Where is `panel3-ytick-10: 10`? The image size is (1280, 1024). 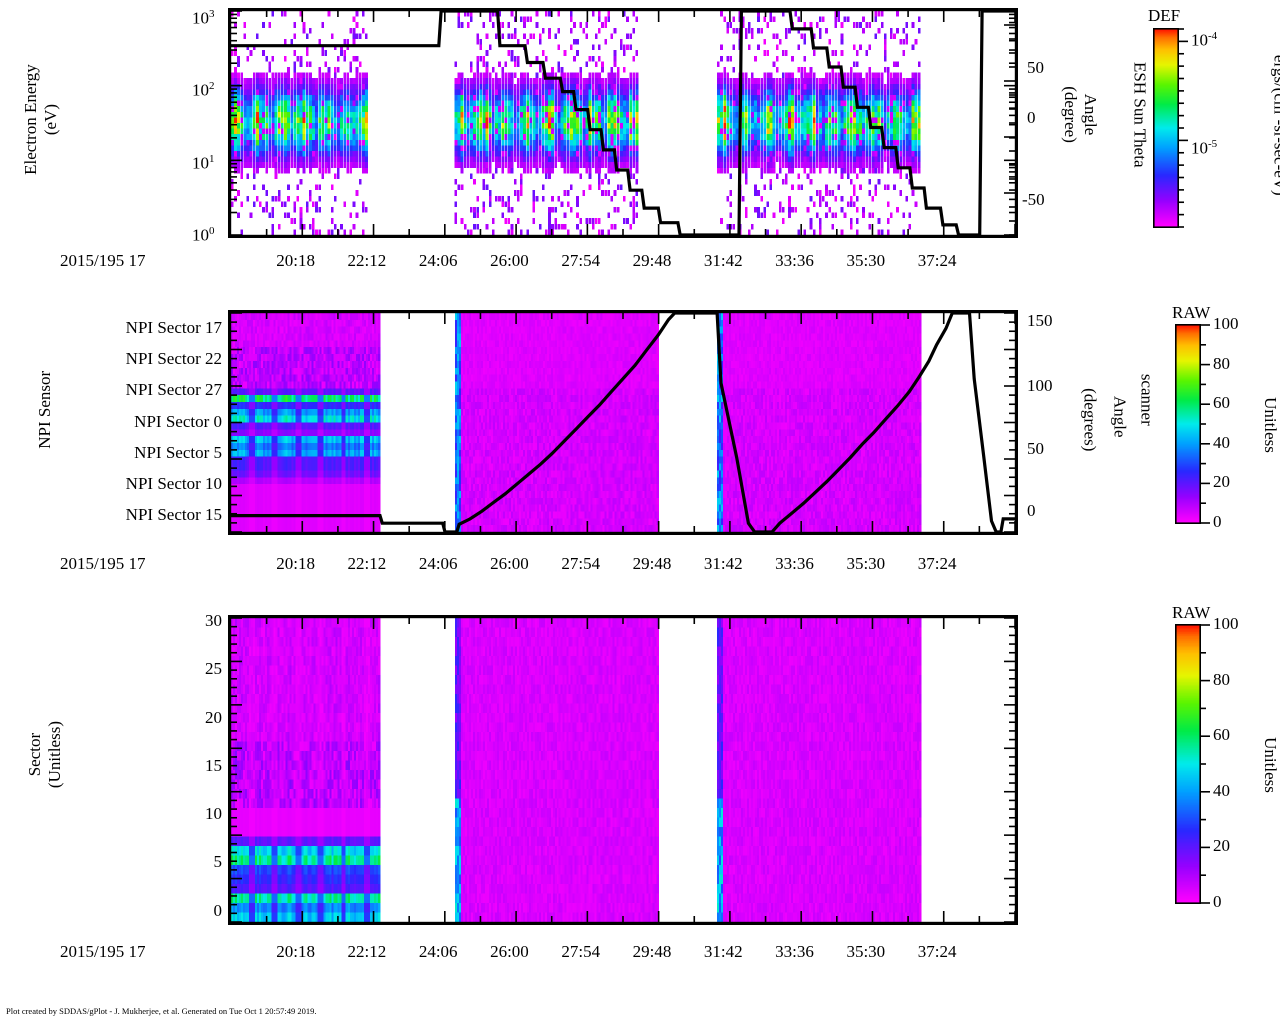
panel3-ytick-10: 10 is located at coordinates (111, 814).